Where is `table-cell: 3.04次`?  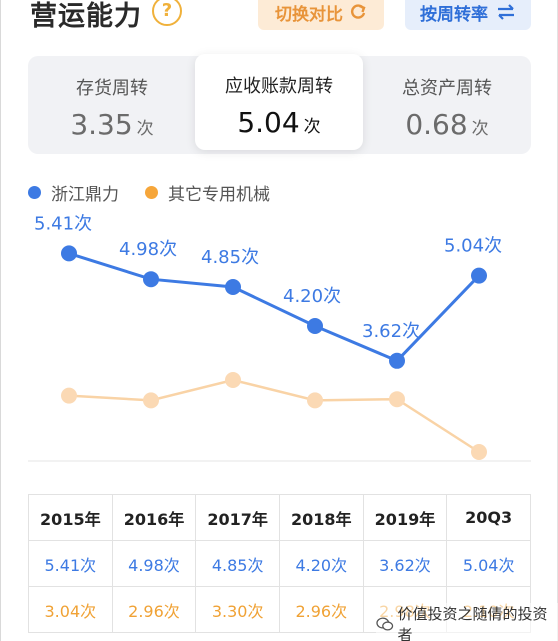 table-cell: 3.04次 is located at coordinates (70, 609).